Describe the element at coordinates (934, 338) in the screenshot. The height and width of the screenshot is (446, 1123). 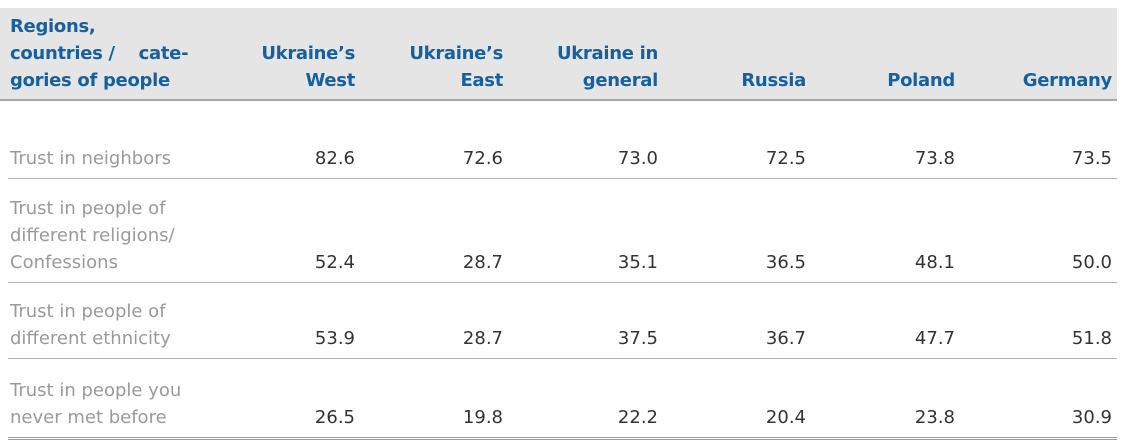
I see `cell-value: 47.7` at that location.